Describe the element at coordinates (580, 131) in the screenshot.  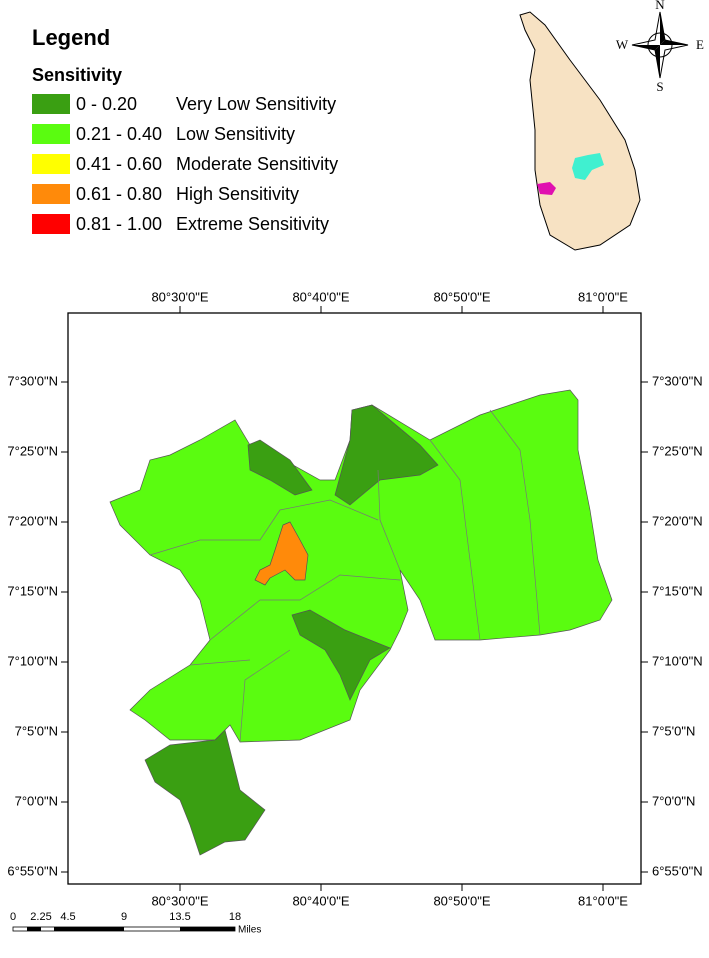
I see `inset-map` at that location.